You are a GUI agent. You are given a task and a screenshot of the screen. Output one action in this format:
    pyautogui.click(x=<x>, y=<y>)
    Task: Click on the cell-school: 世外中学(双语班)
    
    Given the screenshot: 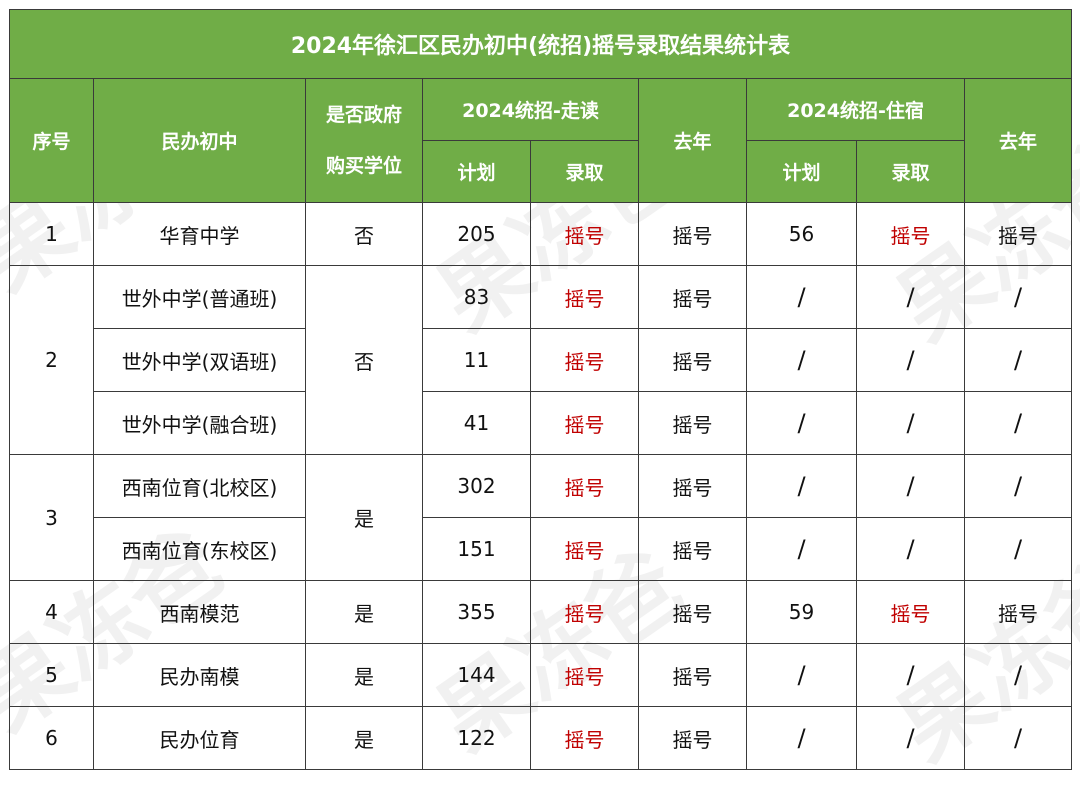 What is the action you would take?
    pyautogui.click(x=199, y=360)
    